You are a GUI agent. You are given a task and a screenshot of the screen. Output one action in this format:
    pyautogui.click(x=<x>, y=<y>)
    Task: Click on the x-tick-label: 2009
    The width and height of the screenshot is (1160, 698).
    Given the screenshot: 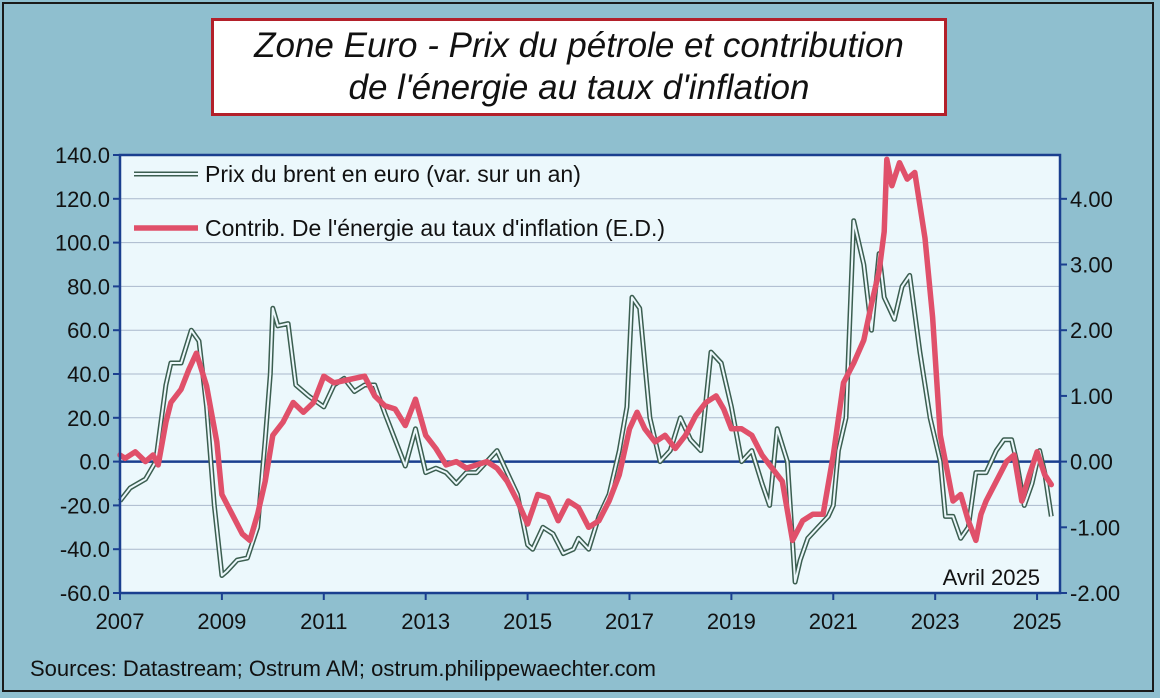 What is the action you would take?
    pyautogui.click(x=221, y=621)
    